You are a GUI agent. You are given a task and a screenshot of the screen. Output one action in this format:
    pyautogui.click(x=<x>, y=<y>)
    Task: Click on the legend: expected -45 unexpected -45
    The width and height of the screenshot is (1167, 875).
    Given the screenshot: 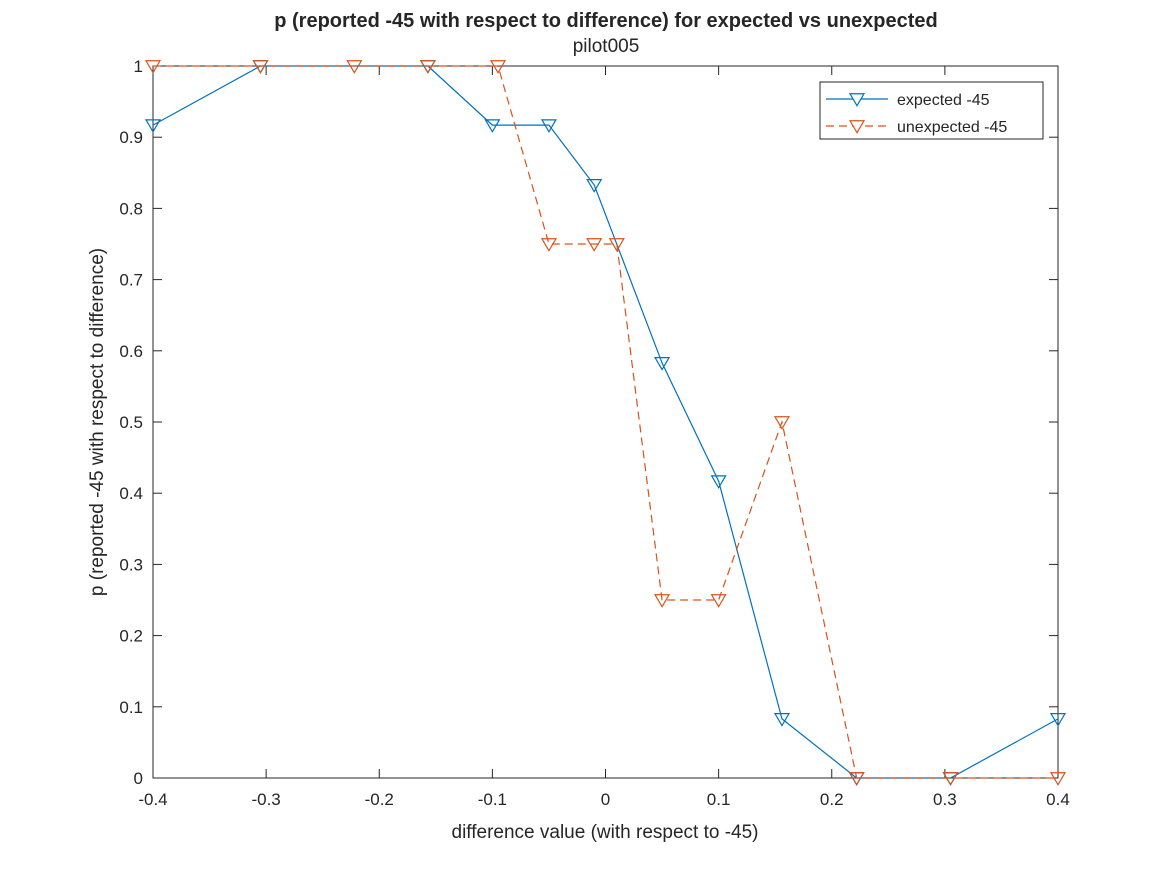 What is the action you would take?
    pyautogui.click(x=931, y=110)
    